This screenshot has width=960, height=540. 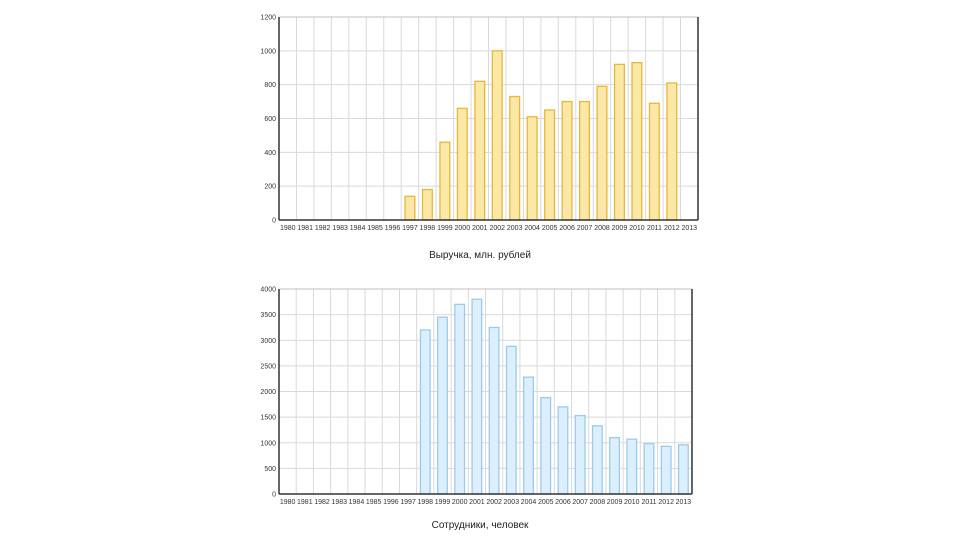 I want to click on revenue-bar-2010, so click(x=637, y=141).